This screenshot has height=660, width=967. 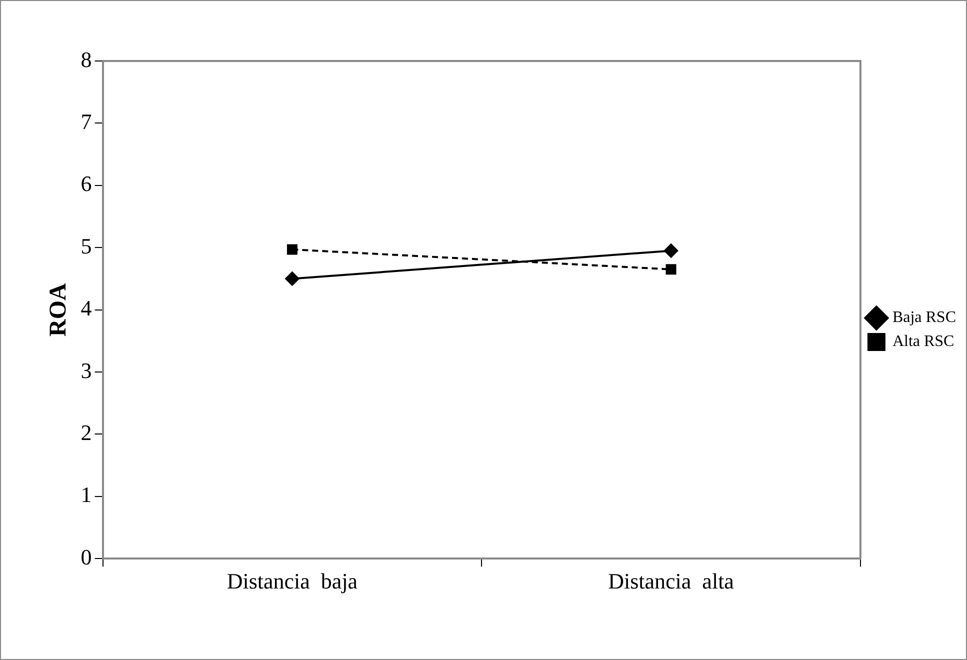 I want to click on legend-label: Baja RSC, so click(x=924, y=317).